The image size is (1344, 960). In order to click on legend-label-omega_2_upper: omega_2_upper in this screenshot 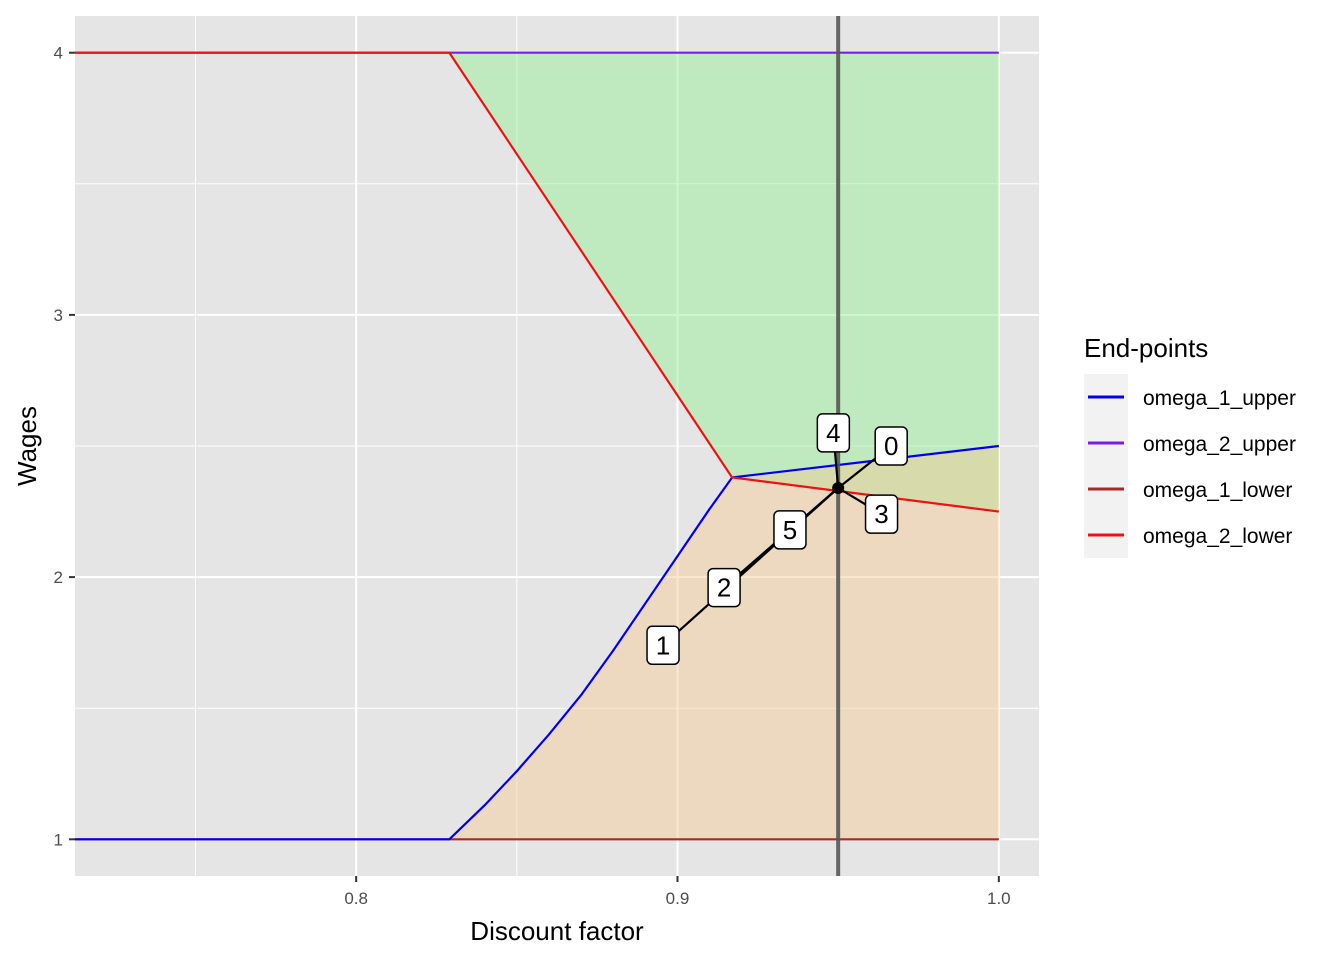, I will do `click(1219, 444)`.